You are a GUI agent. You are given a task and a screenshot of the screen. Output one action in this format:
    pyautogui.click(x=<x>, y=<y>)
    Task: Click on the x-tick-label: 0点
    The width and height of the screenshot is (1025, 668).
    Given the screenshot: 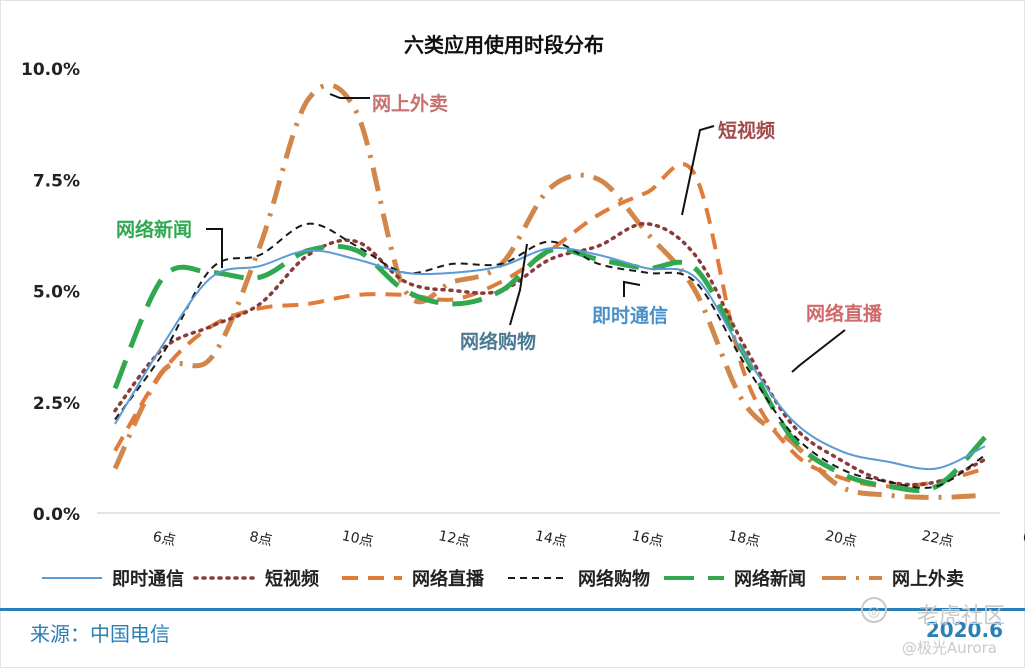 What is the action you would take?
    pyautogui.click(x=1023, y=539)
    